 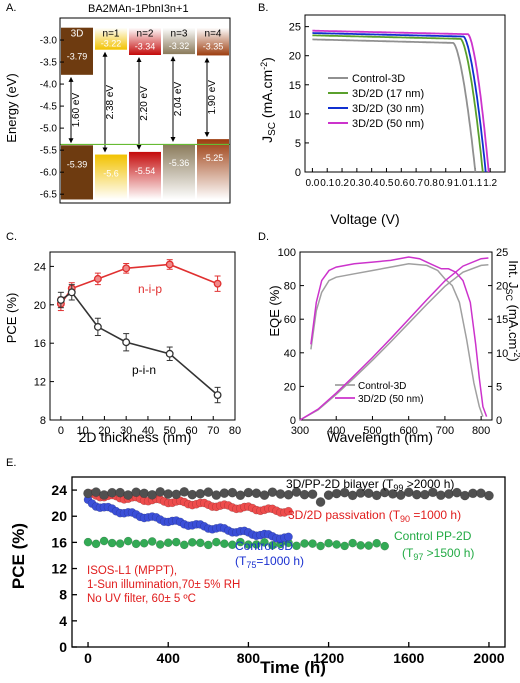 I want to click on bandgap-label: 1.60 eV, so click(x=76, y=109).